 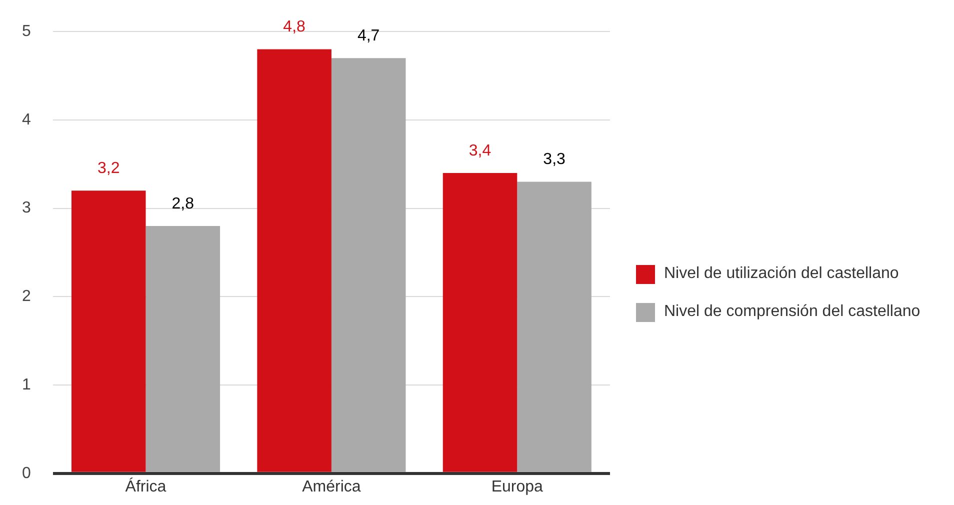 What do you see at coordinates (26, 208) in the screenshot?
I see `y-tick-label: 3` at bounding box center [26, 208].